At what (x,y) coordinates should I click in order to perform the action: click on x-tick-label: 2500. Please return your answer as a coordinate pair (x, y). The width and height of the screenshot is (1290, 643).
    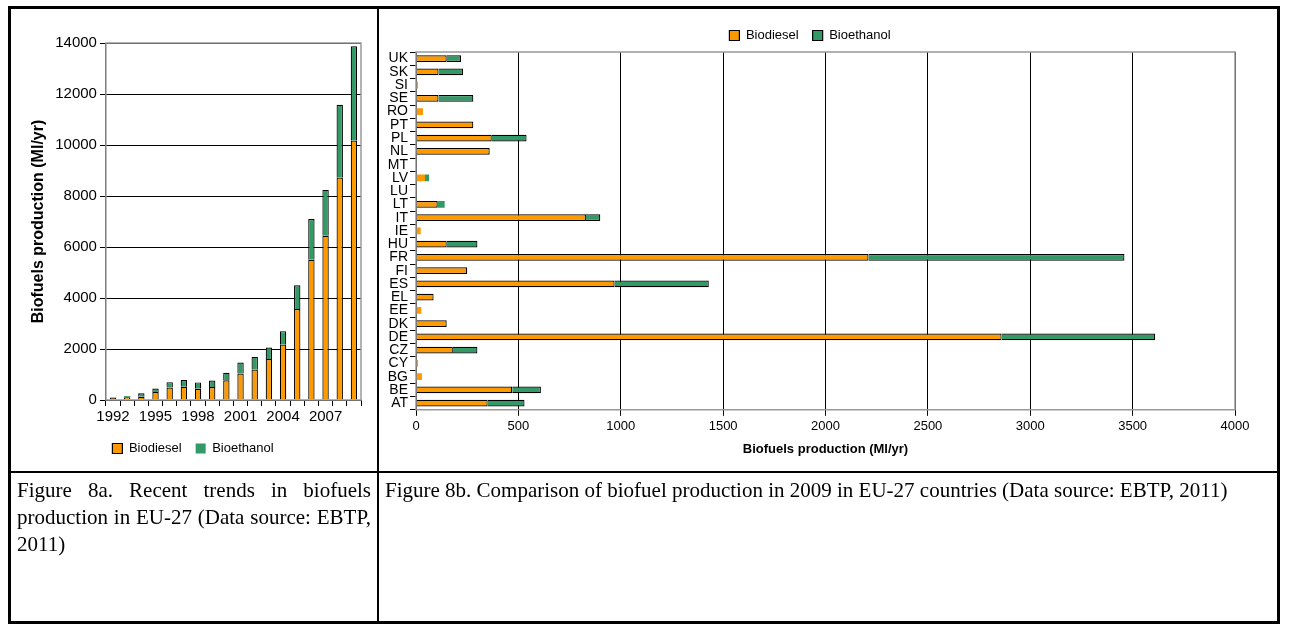
    Looking at the image, I should click on (928, 426).